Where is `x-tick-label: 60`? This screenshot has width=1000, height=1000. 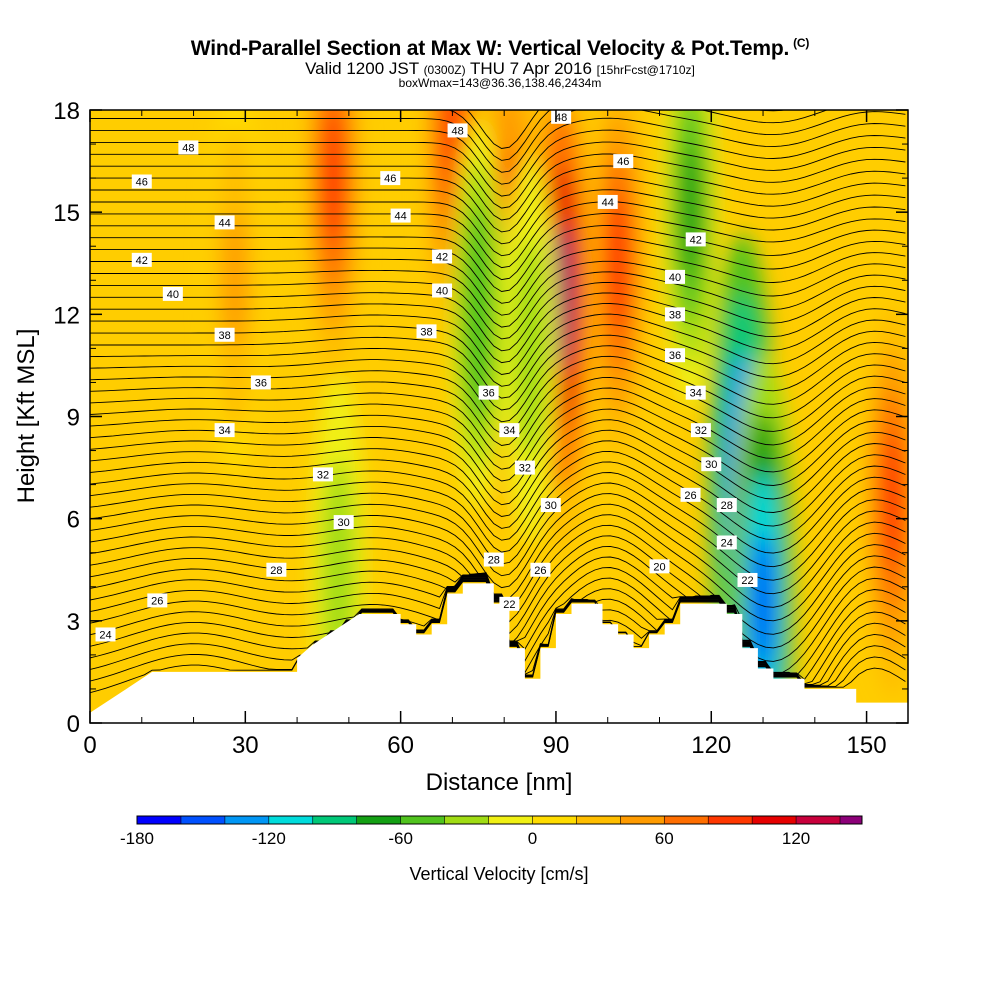 x-tick-label: 60 is located at coordinates (400, 745).